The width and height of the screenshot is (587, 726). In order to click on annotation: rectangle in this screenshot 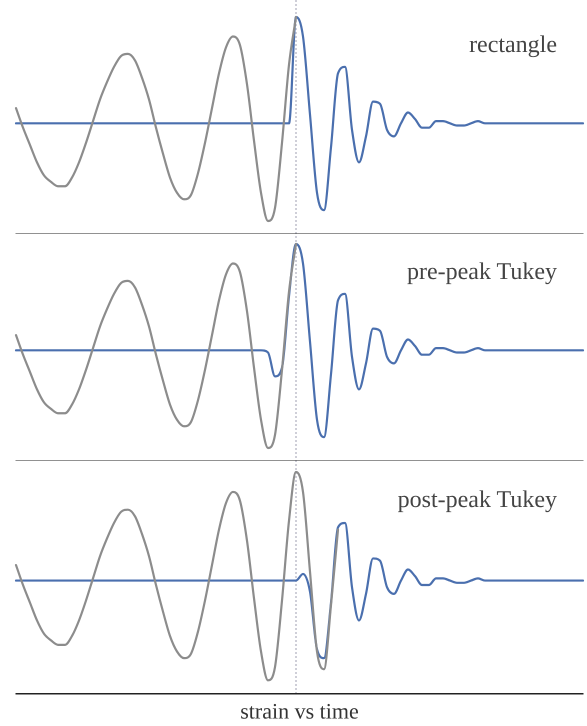, I will do `click(513, 45)`.